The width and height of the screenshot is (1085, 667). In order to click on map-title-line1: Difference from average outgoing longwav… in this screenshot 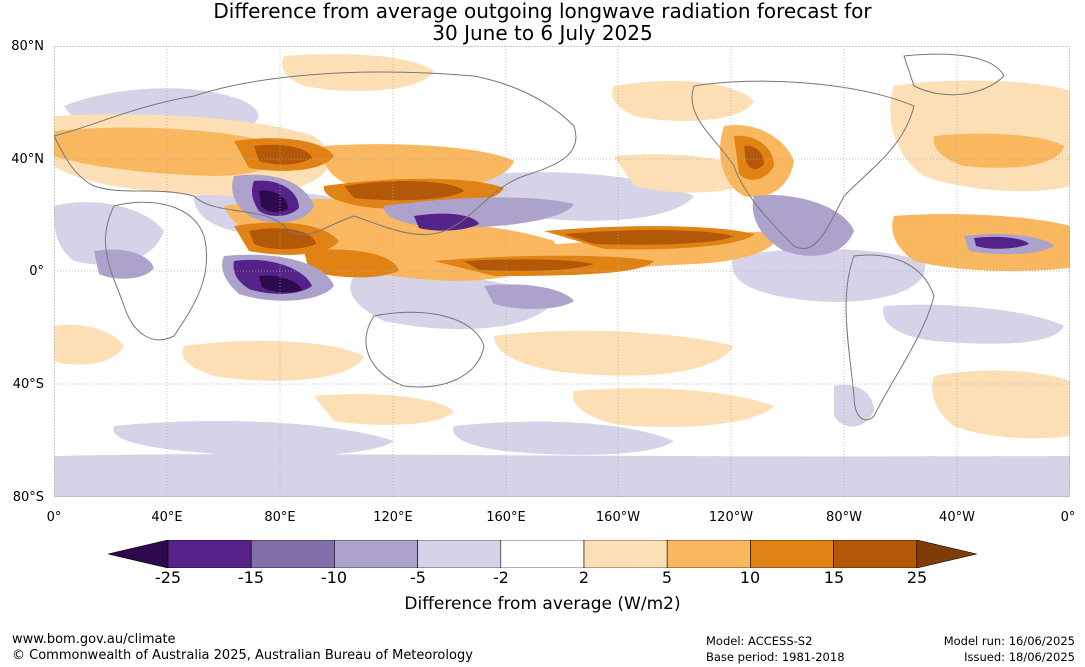, I will do `click(542, 11)`.